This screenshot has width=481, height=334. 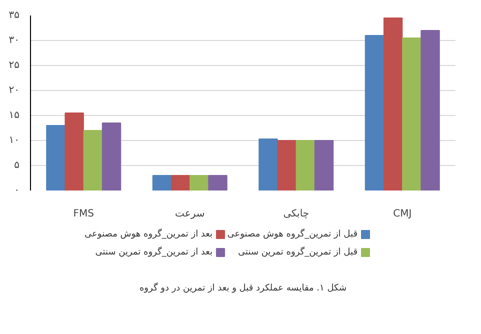 What do you see at coordinates (14, 90) in the screenshot?
I see `y-tick-label: ۲۰` at bounding box center [14, 90].